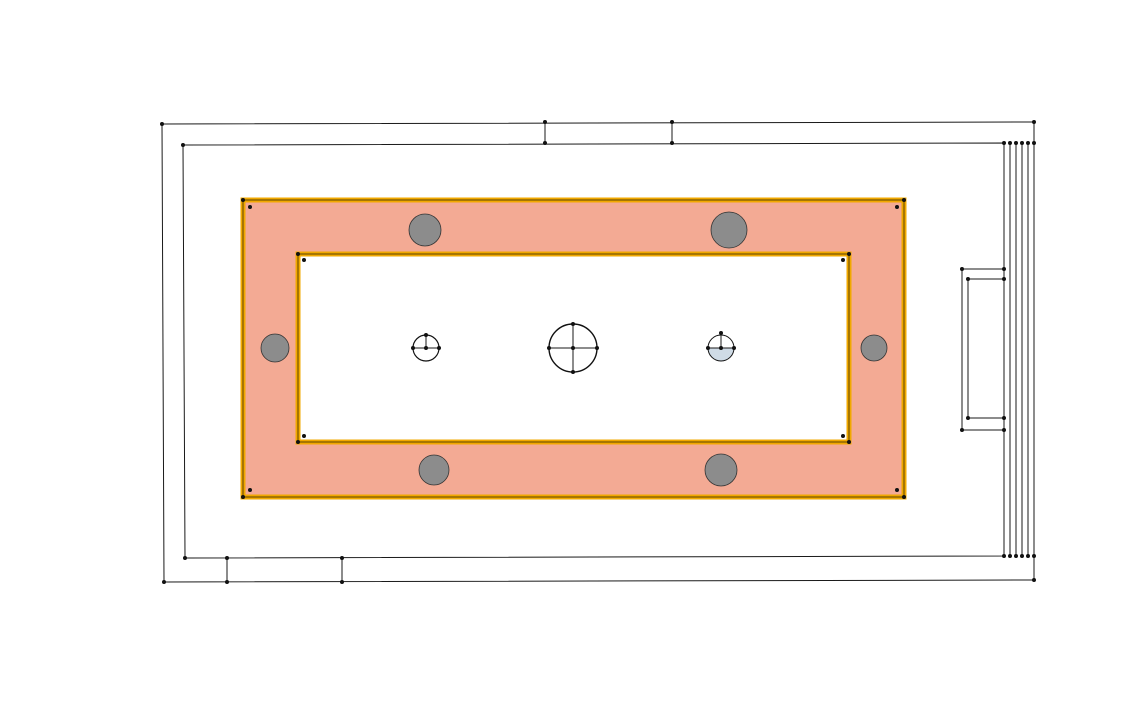 This screenshot has width=1148, height=712. What do you see at coordinates (982, 349) in the screenshot?
I see `side-door` at bounding box center [982, 349].